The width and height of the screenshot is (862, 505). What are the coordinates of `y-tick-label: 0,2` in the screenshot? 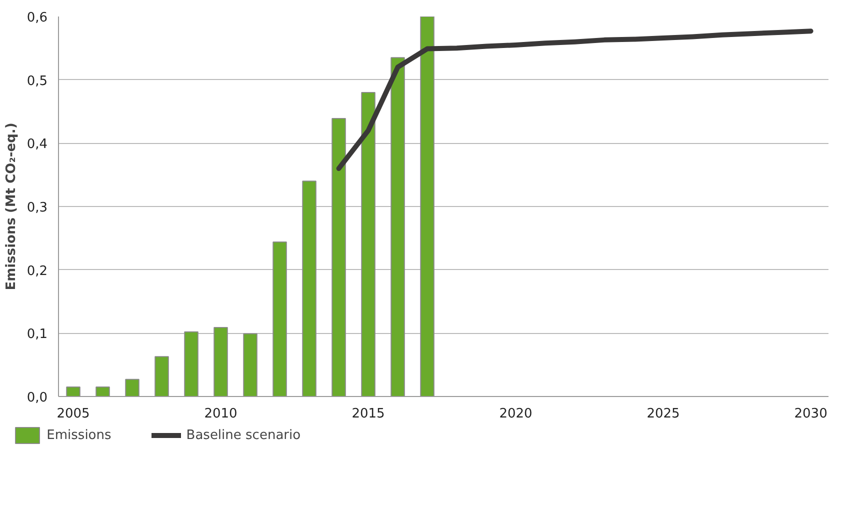 It's located at (37, 271).